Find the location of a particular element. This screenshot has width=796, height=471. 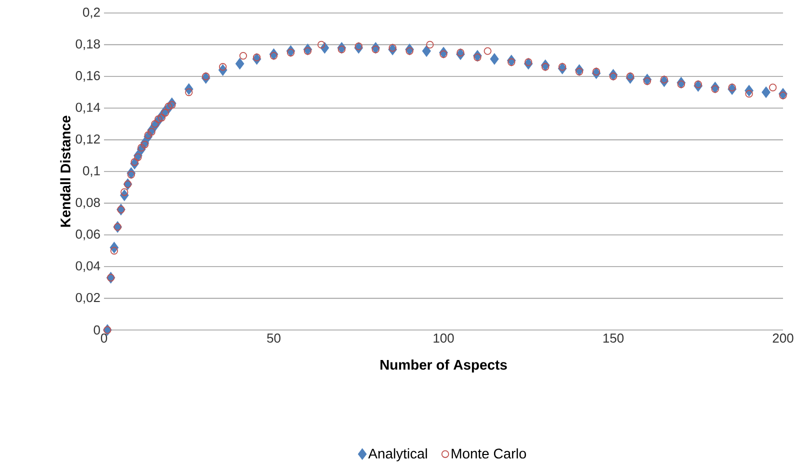

y-tick-label: 0,14 is located at coordinates (88, 108).